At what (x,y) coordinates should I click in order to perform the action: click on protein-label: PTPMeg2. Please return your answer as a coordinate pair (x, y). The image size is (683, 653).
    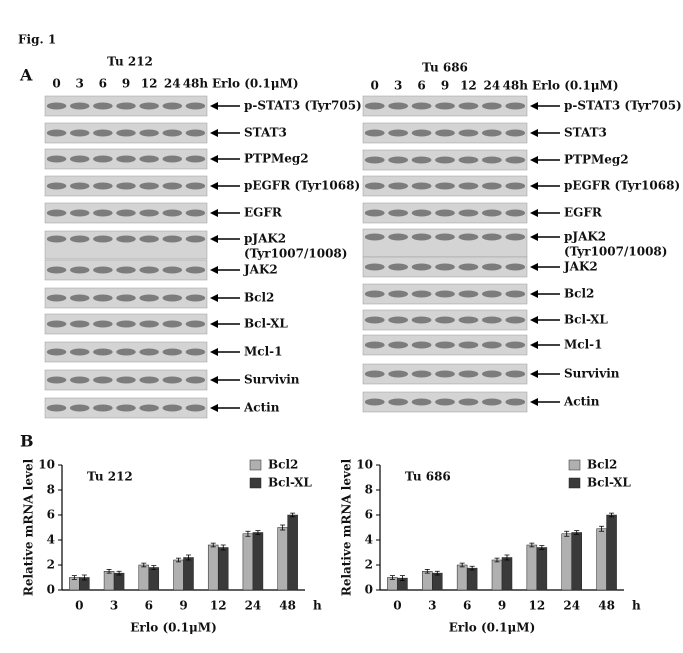
    Looking at the image, I should click on (596, 160).